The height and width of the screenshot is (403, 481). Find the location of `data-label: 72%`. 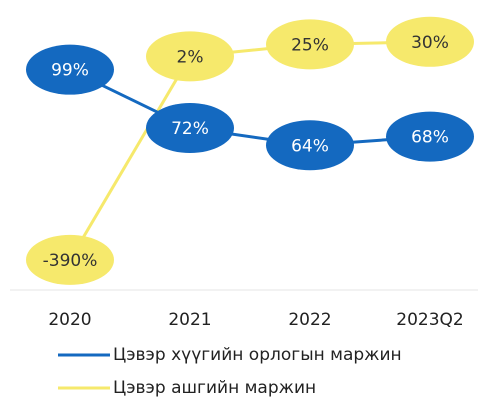

data-label: 72% is located at coordinates (190, 129).